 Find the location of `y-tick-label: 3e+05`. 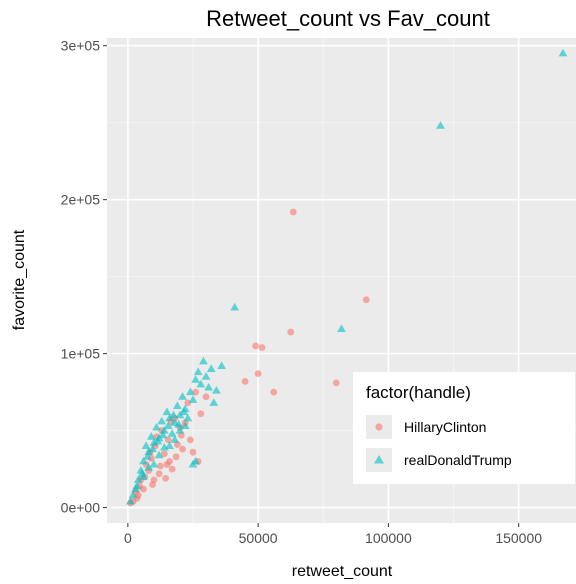

y-tick-label: 3e+05 is located at coordinates (81, 46).